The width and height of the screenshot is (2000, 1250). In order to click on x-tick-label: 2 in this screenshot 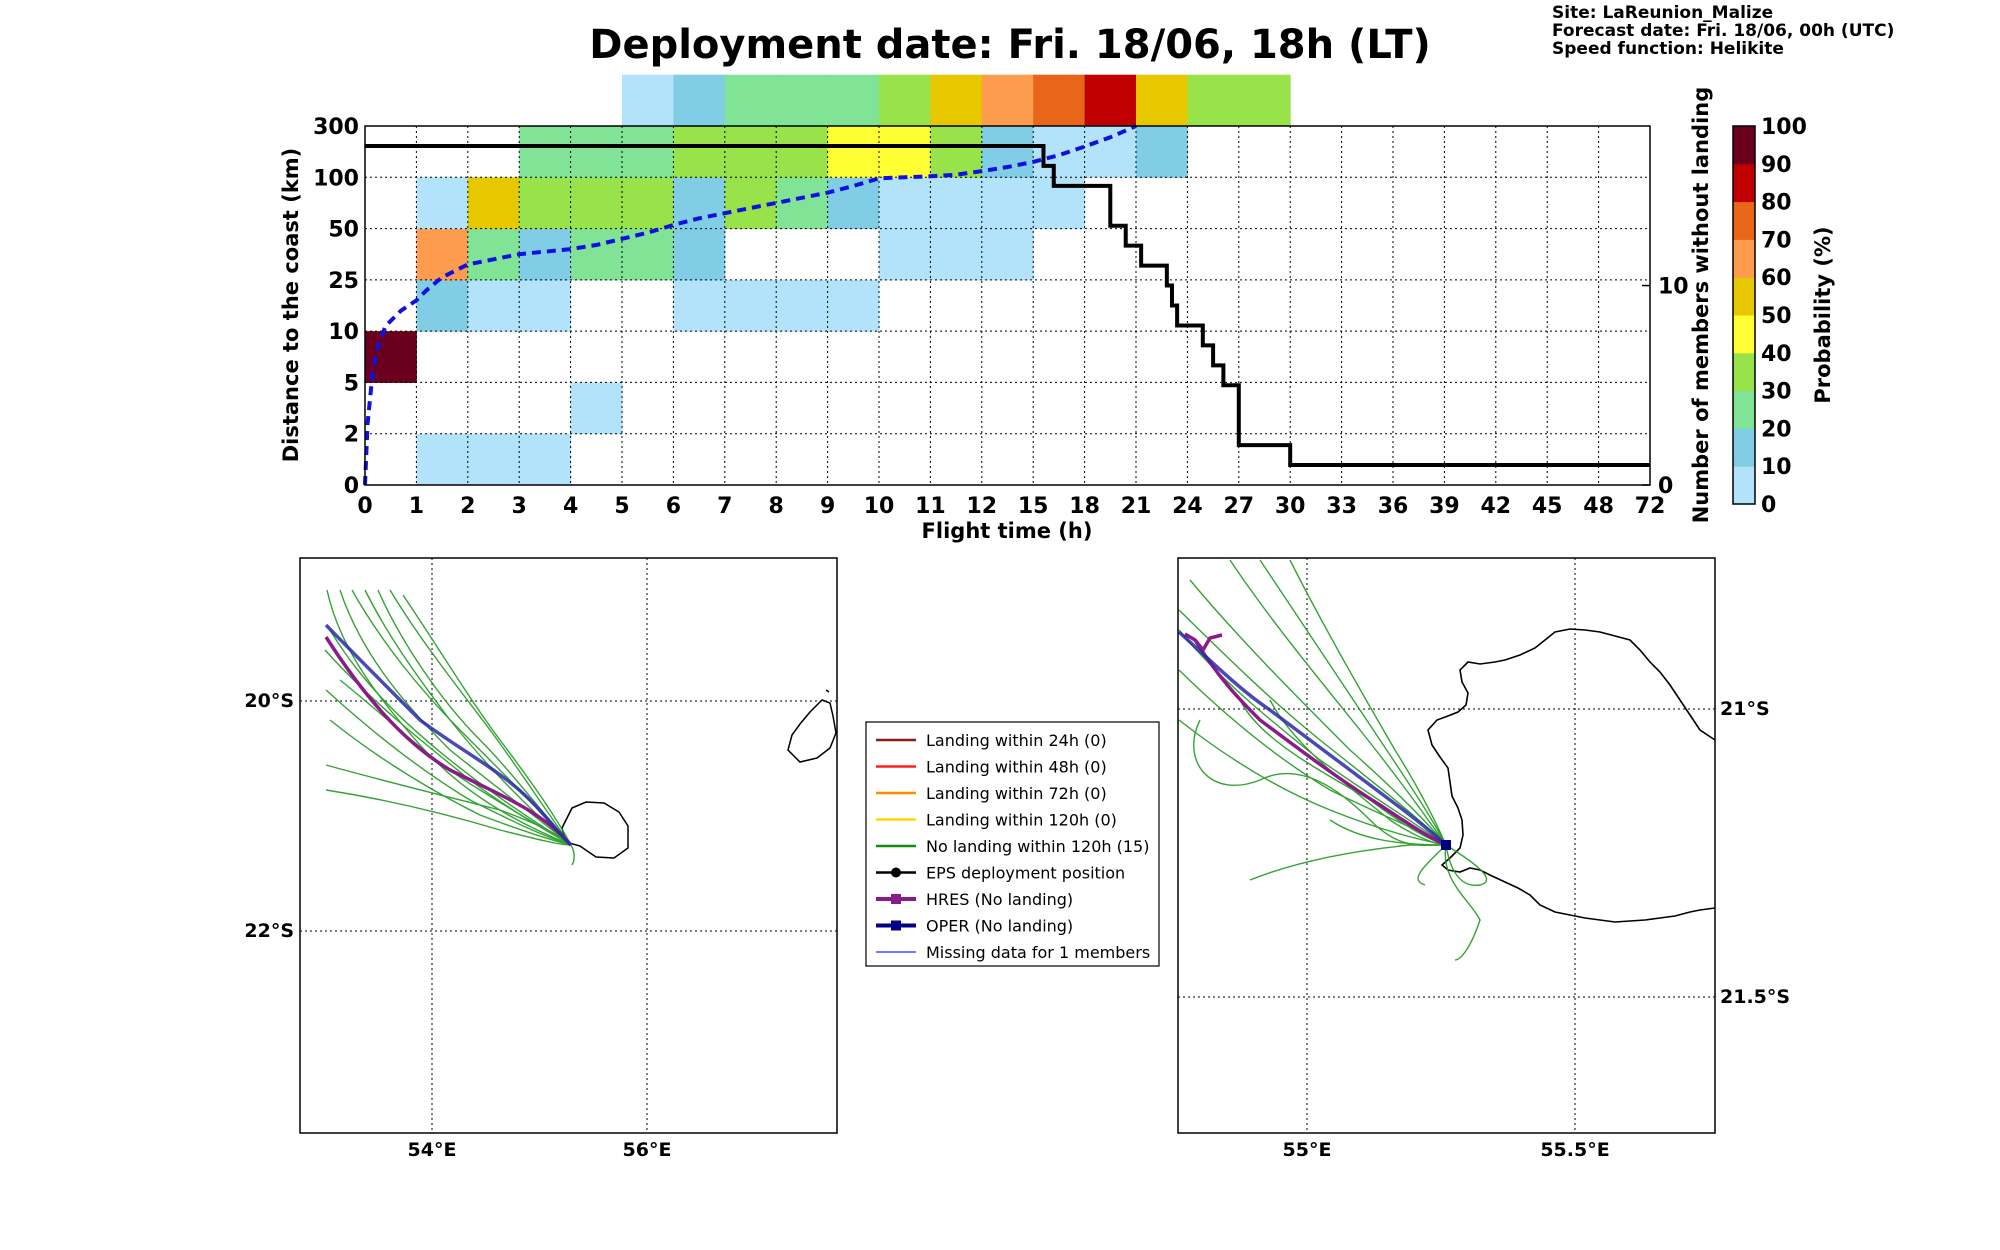, I will do `click(467, 506)`.